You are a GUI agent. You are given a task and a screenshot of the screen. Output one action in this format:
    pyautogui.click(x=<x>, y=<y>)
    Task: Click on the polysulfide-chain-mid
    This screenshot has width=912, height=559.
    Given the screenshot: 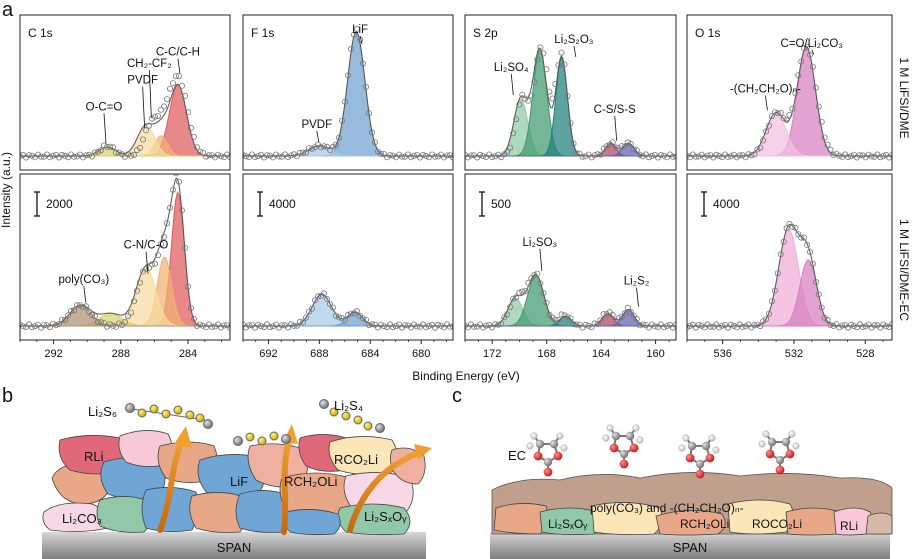 What is the action you would take?
    pyautogui.click(x=262, y=438)
    